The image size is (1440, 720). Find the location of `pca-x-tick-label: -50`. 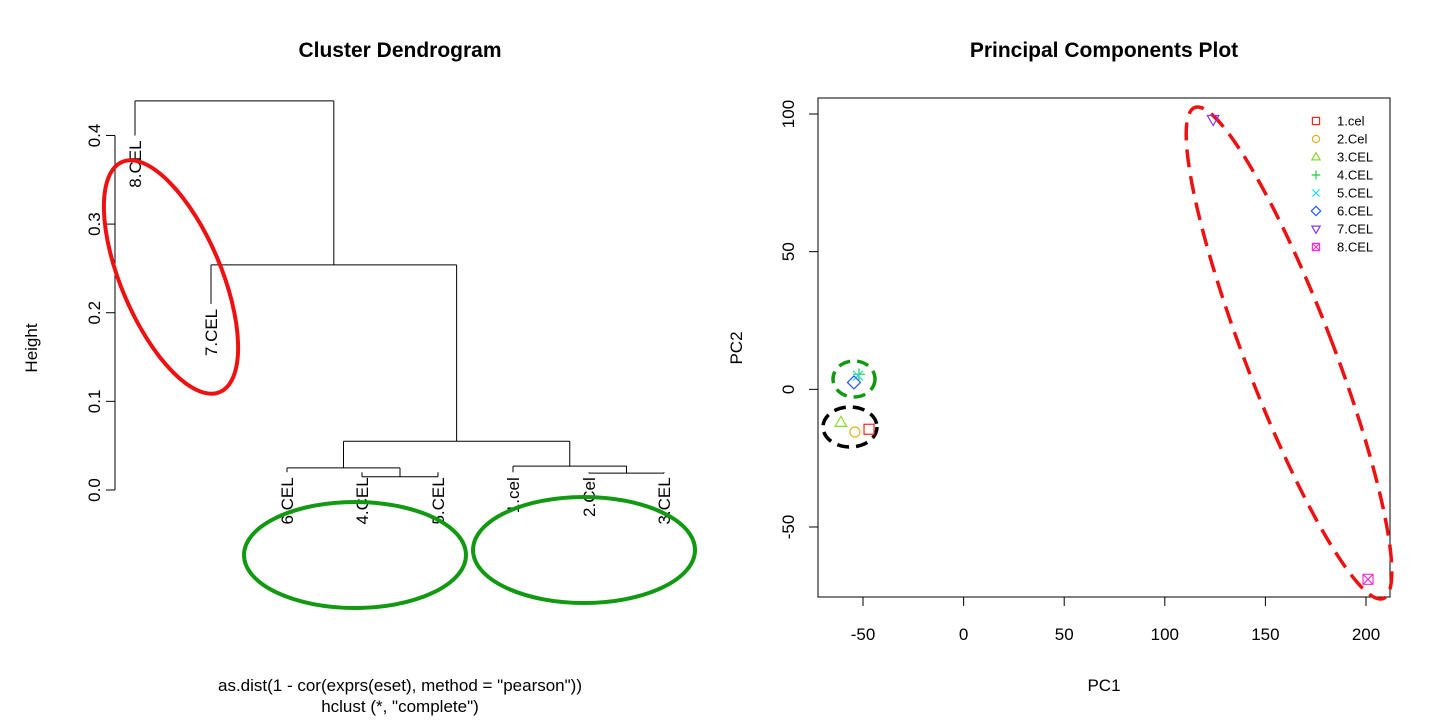

pca-x-tick-label: -50 is located at coordinates (863, 634).